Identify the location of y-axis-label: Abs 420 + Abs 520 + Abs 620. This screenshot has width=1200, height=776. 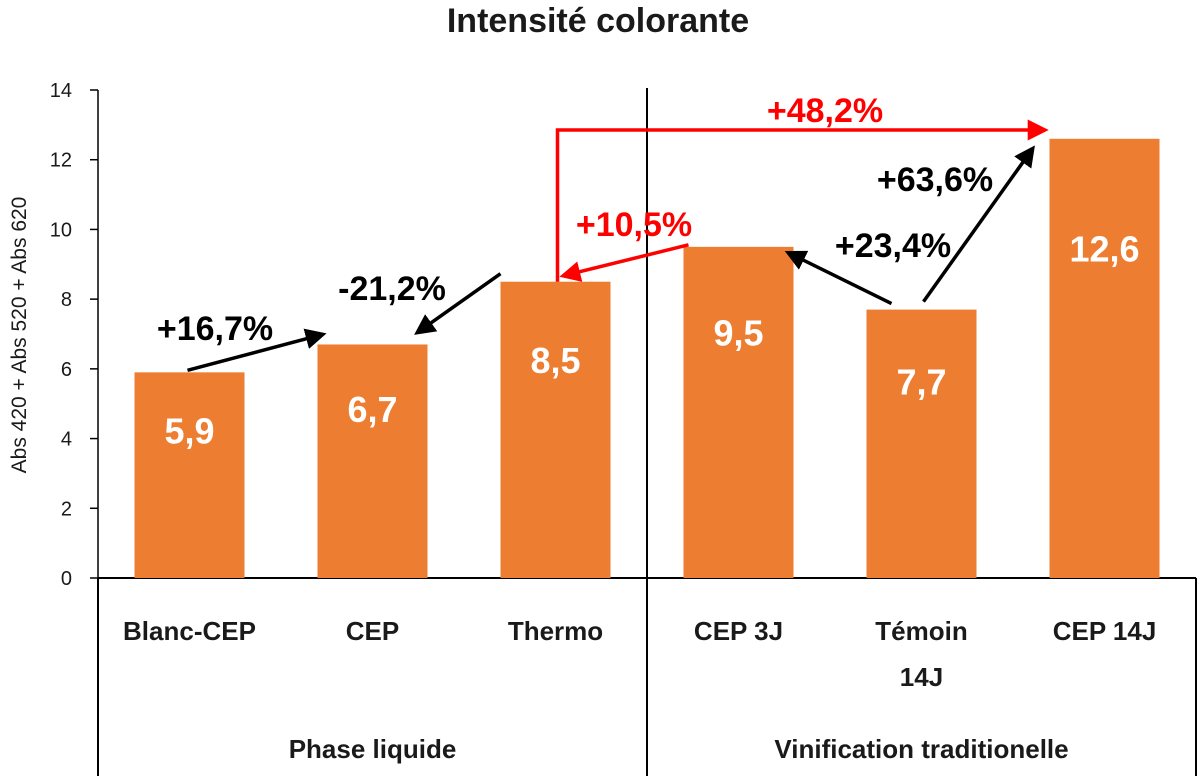
(19, 335).